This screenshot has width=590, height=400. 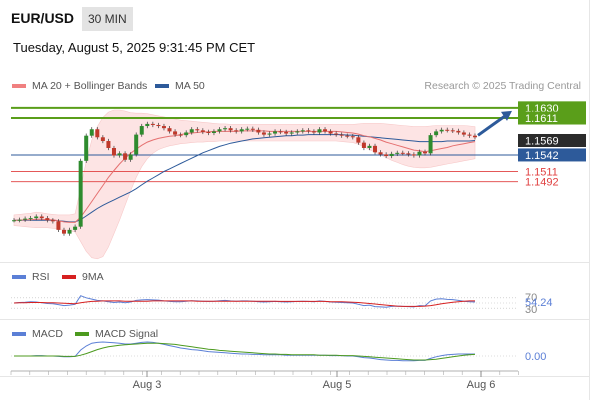 I want to click on legend-macd-label: MACD, so click(x=47, y=334).